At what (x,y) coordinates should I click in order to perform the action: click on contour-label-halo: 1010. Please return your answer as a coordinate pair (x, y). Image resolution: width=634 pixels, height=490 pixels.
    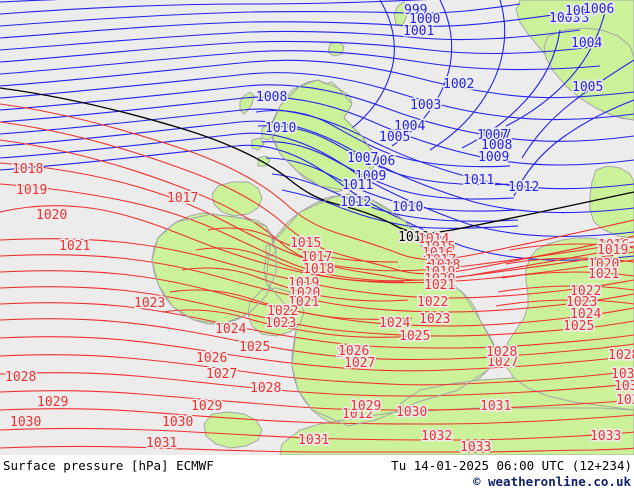
    Looking at the image, I should click on (280, 128).